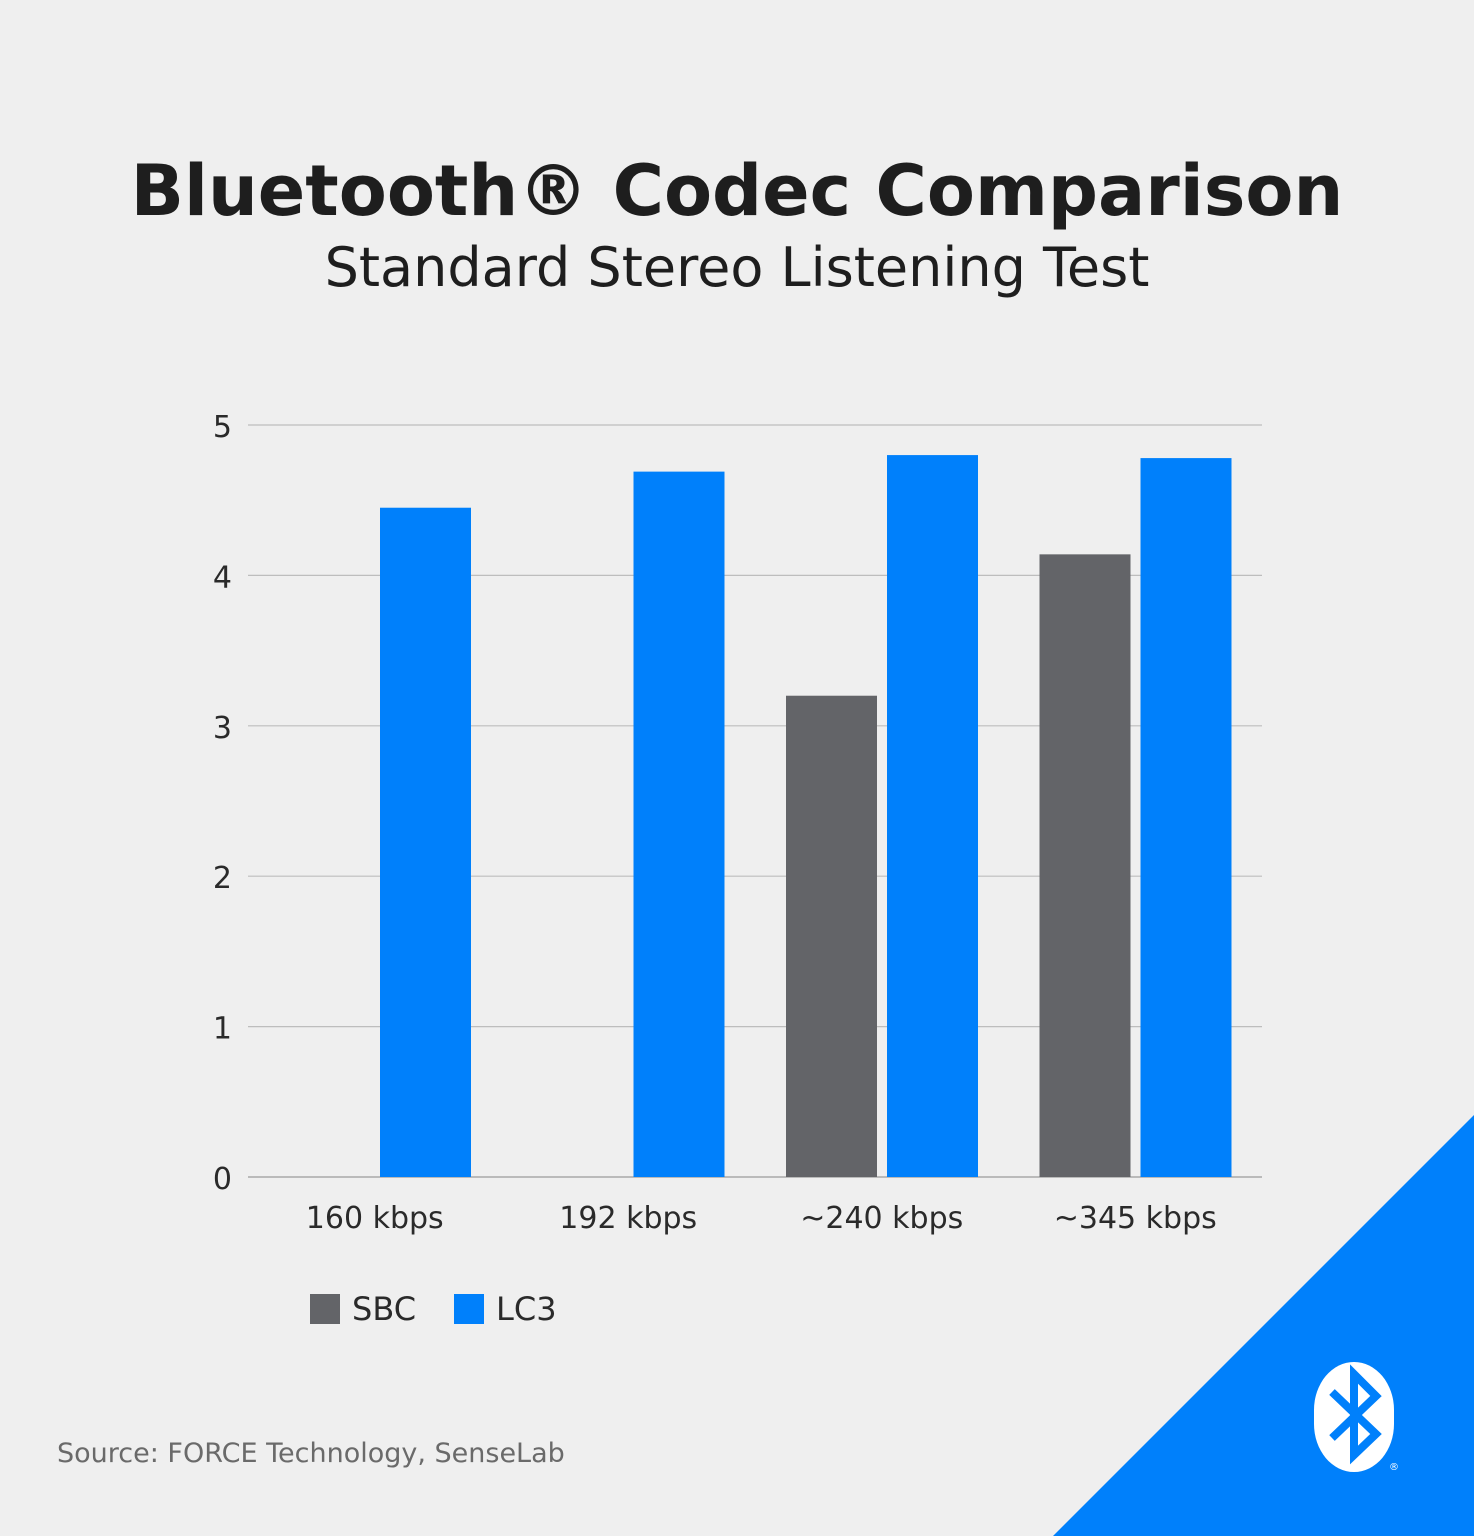  What do you see at coordinates (325, 1309) in the screenshot?
I see `legend-swatch-sbc` at bounding box center [325, 1309].